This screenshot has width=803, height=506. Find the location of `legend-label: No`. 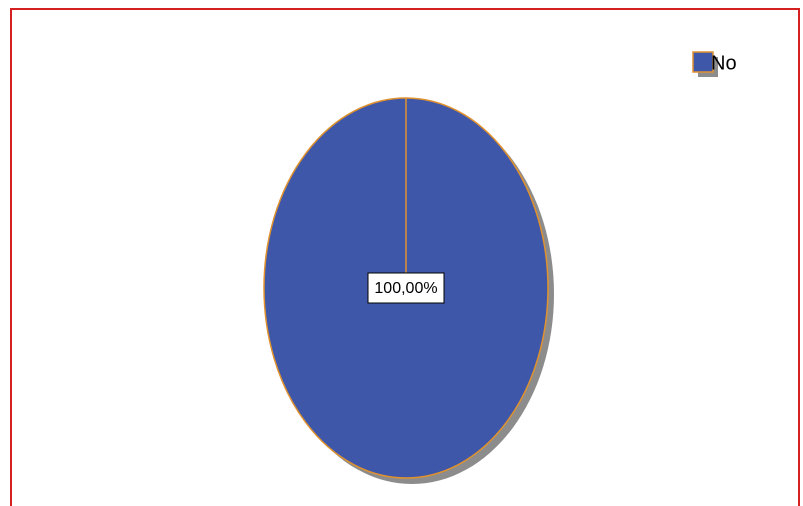

legend-label: No is located at coordinates (724, 63).